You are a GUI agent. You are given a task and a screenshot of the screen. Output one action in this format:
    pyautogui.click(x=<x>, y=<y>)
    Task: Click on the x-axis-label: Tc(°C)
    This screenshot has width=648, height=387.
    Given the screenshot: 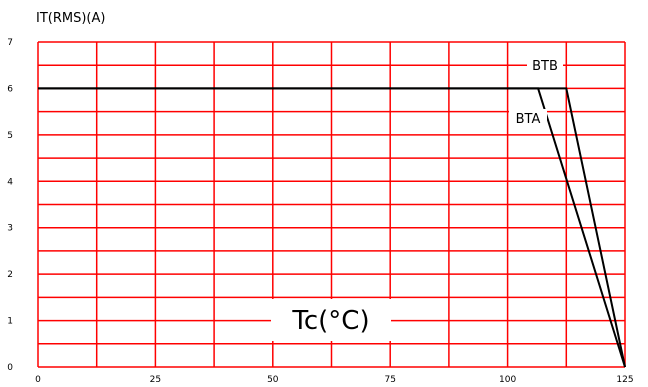 What is the action you would take?
    pyautogui.click(x=330, y=321)
    